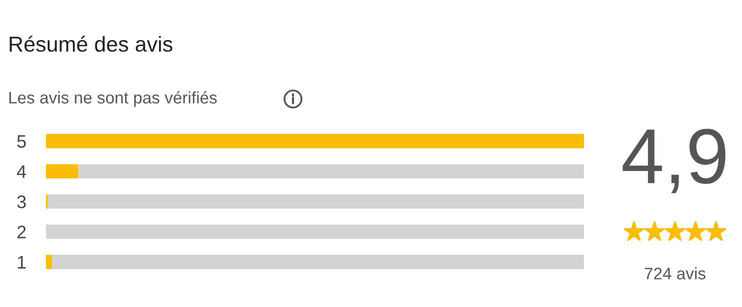 The height and width of the screenshot is (307, 742). I want to click on y-tick-label: 4, so click(21, 171).